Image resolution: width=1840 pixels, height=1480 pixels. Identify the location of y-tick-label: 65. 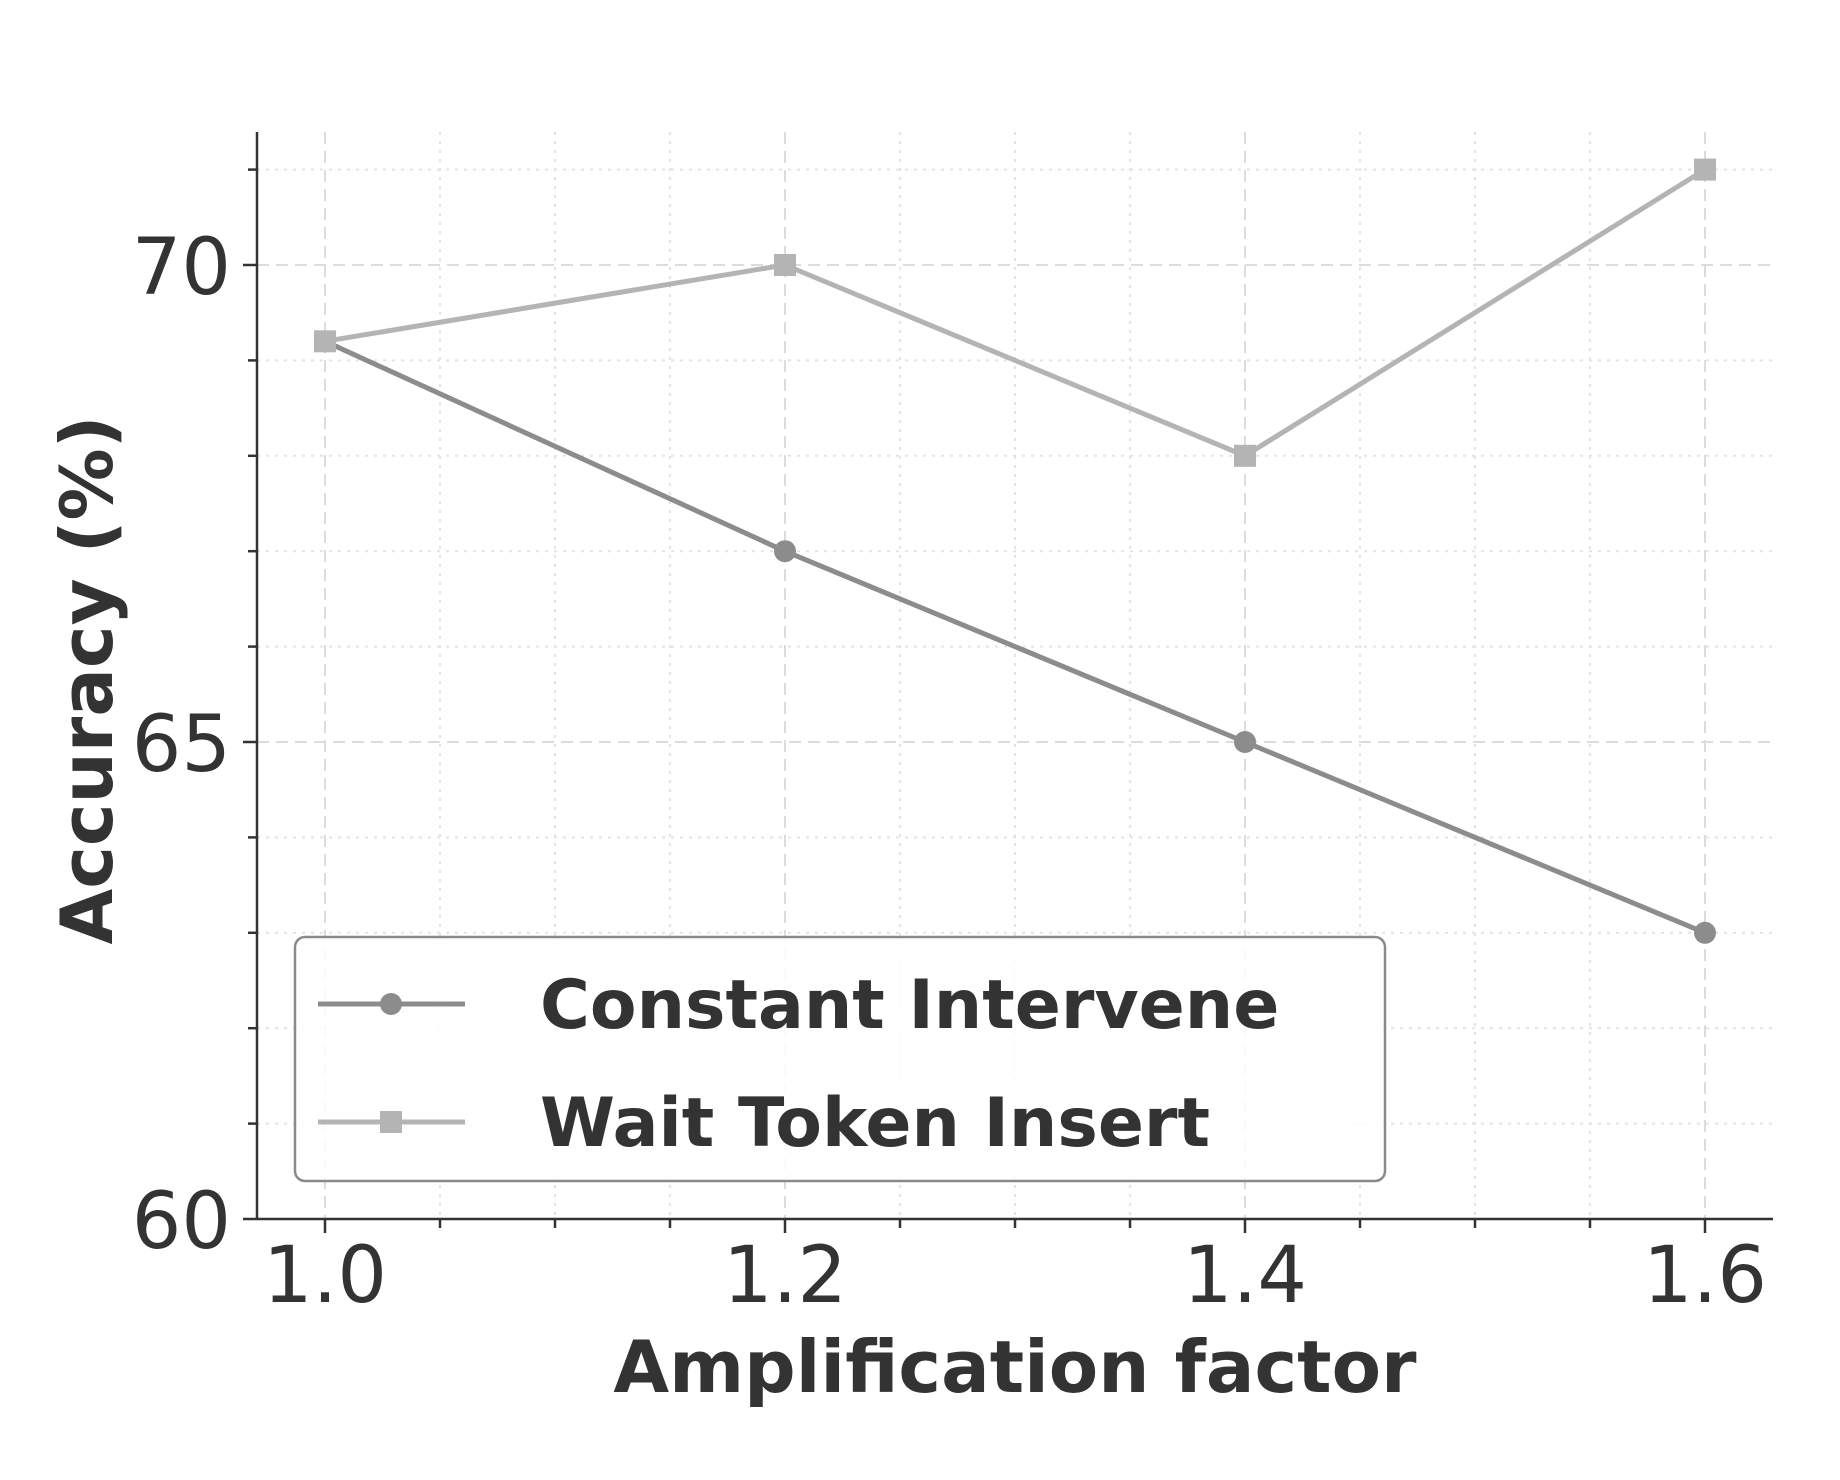
(181, 745).